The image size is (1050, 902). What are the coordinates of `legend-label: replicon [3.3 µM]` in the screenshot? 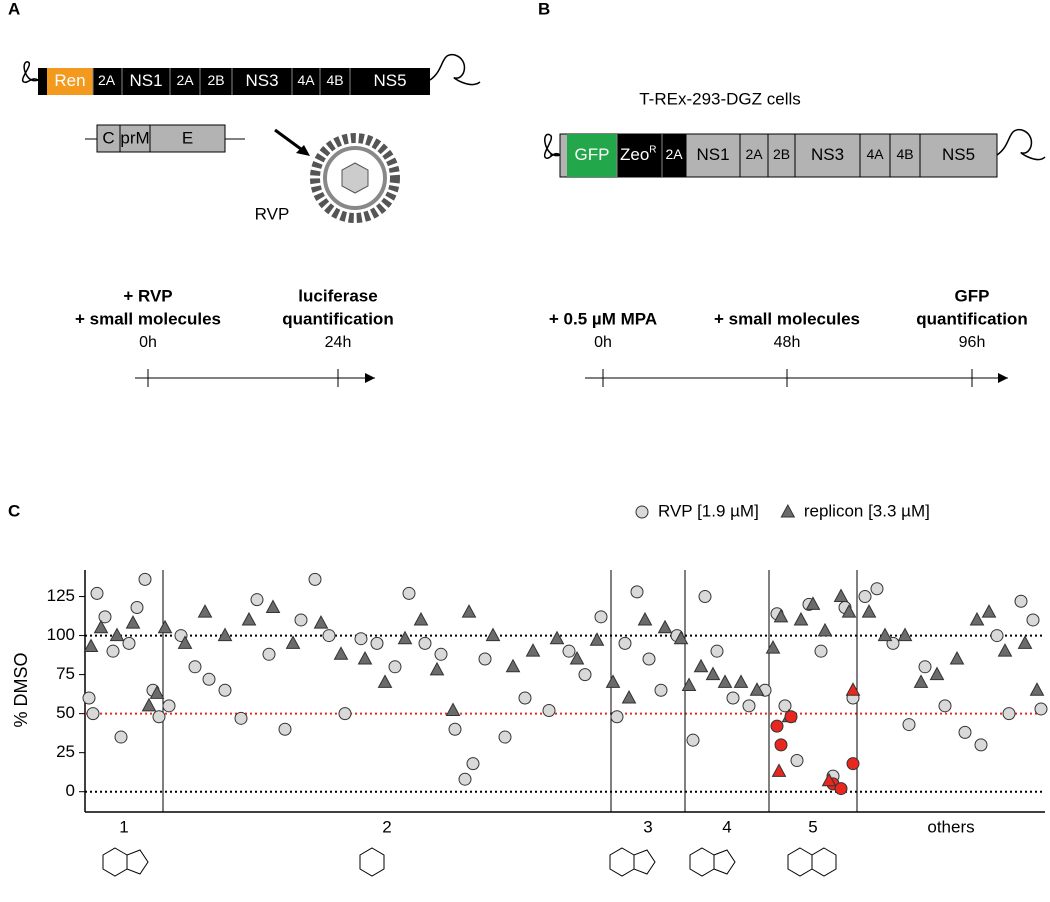 It's located at (867, 510).